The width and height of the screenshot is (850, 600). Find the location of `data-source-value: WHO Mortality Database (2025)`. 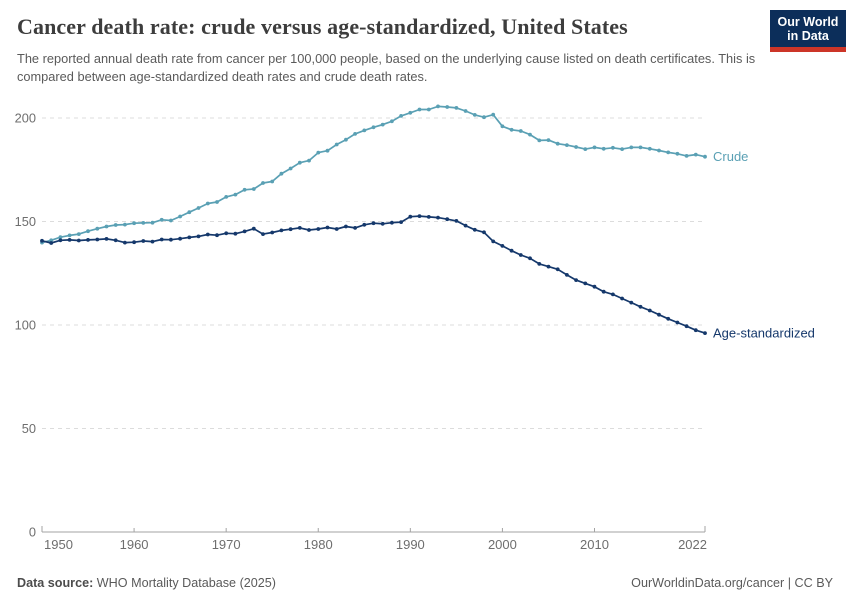

data-source-value: WHO Mortality Database (2025) is located at coordinates (184, 583).